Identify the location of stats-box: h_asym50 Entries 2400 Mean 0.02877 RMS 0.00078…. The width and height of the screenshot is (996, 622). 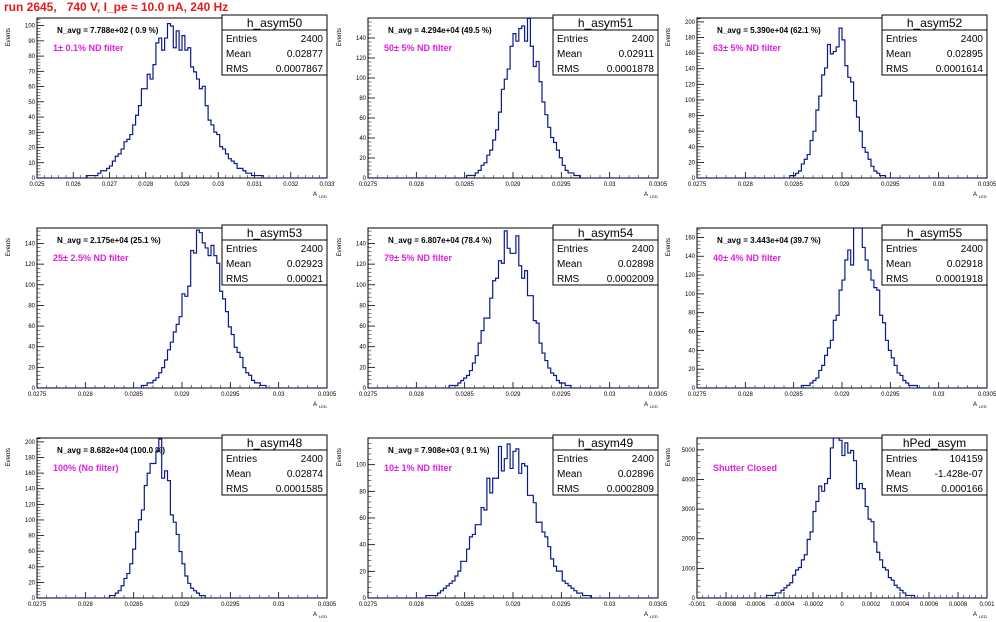
(274, 45).